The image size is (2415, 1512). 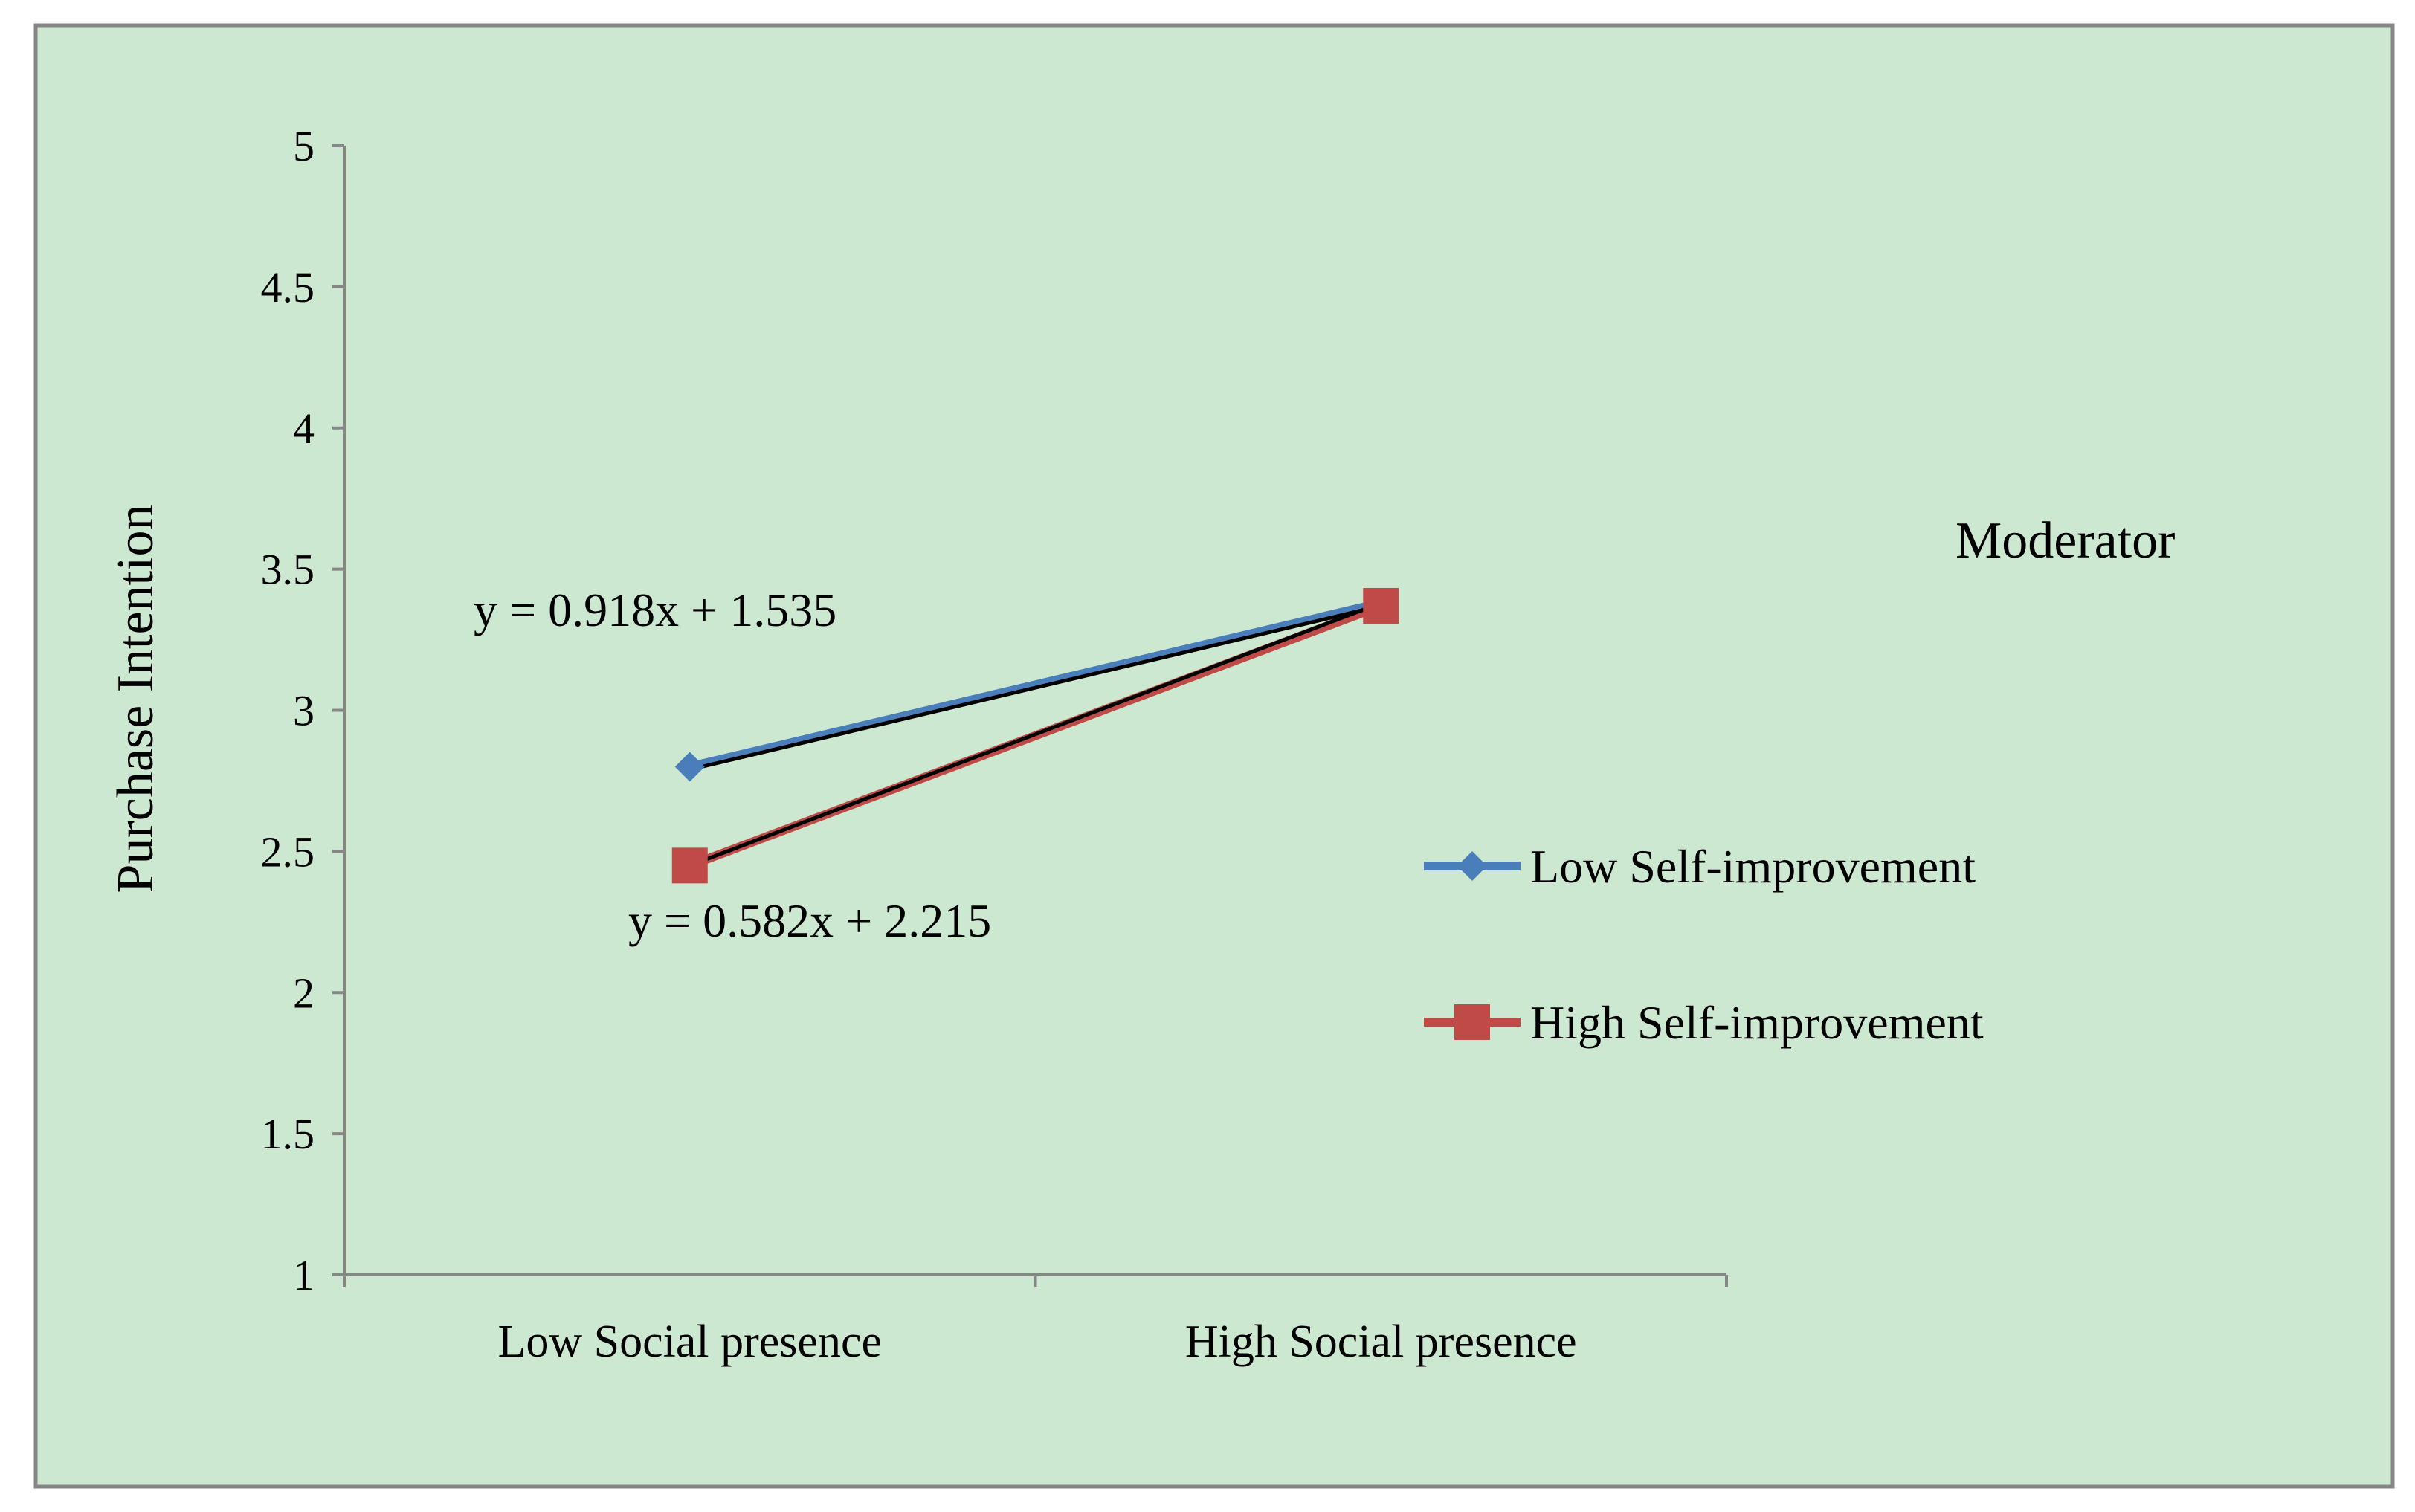 What do you see at coordinates (288, 287) in the screenshot?
I see `y-tick-label: 4.5` at bounding box center [288, 287].